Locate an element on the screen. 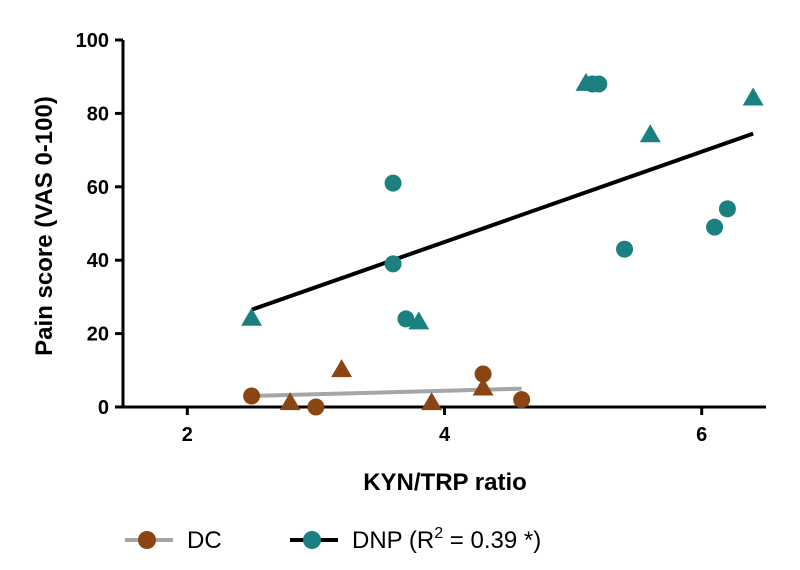 The height and width of the screenshot is (570, 800). y-axis-title: Pain score (VAS 0-100) is located at coordinates (44, 226).